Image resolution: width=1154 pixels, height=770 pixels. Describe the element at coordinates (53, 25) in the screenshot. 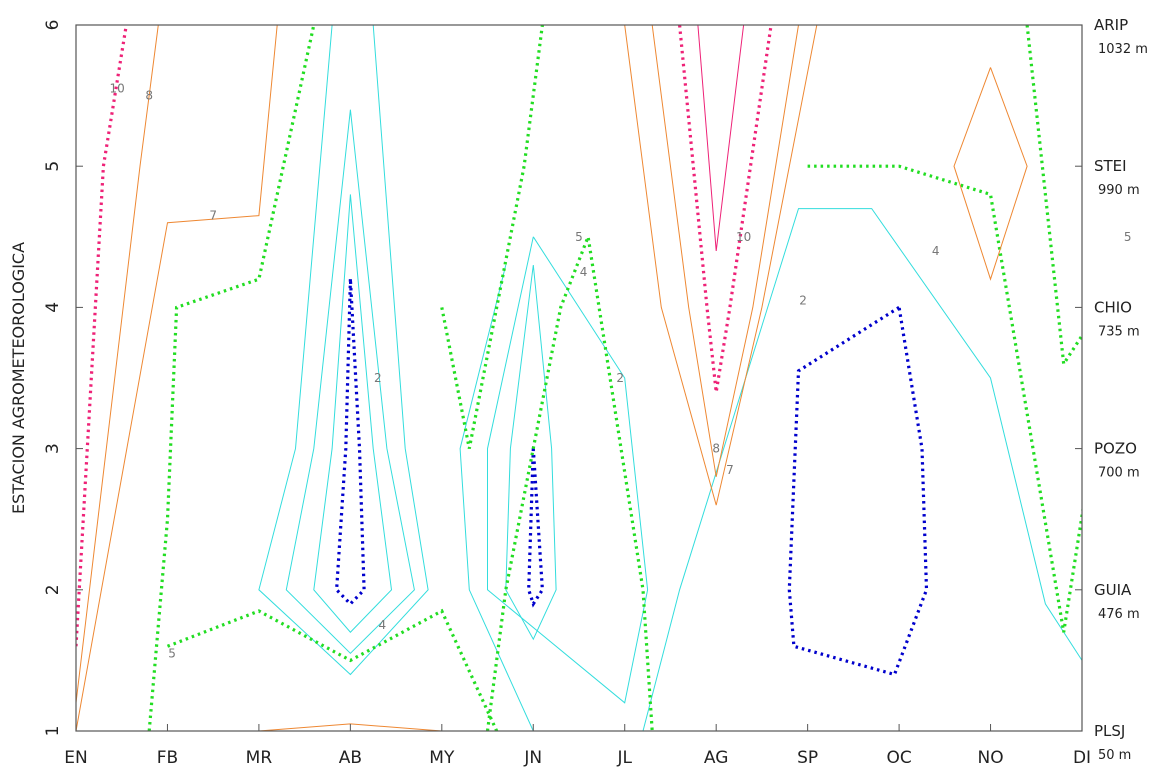

I see `y-tick-label: 6` at that location.